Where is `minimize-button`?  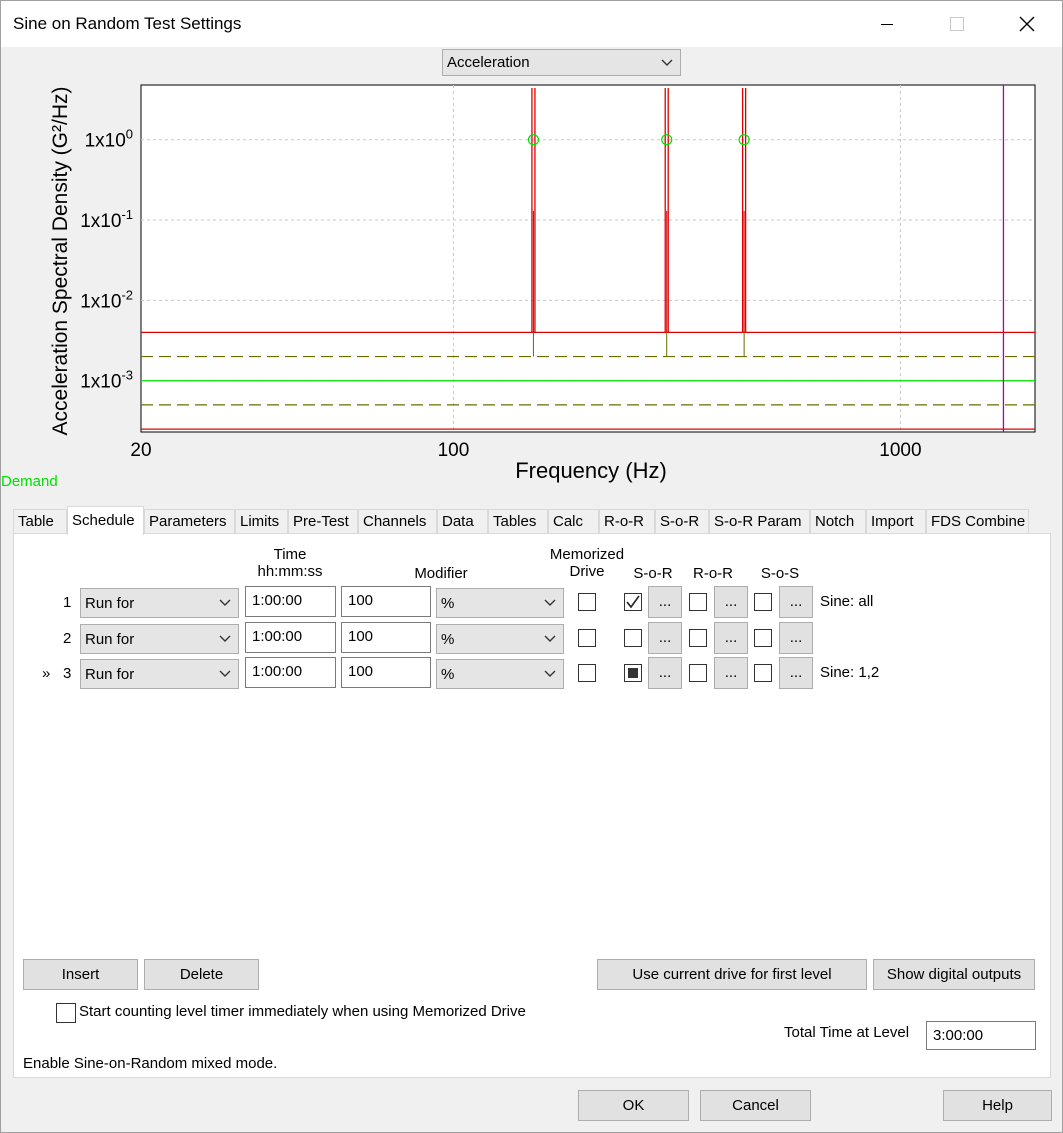
minimize-button is located at coordinates (887, 24).